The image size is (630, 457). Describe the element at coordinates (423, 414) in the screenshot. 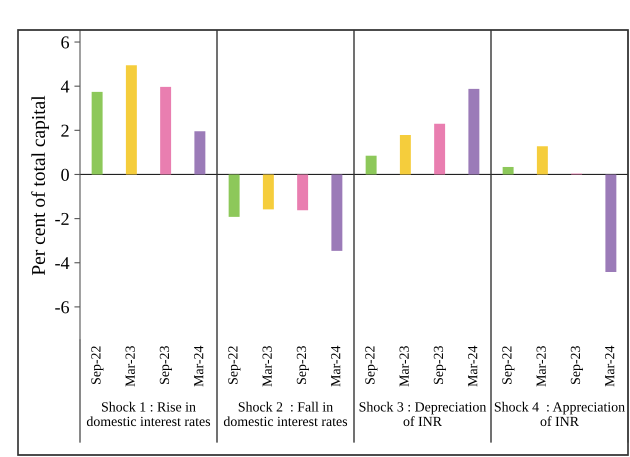

I see `text: Shock 3 : Depreciation of INR` at that location.